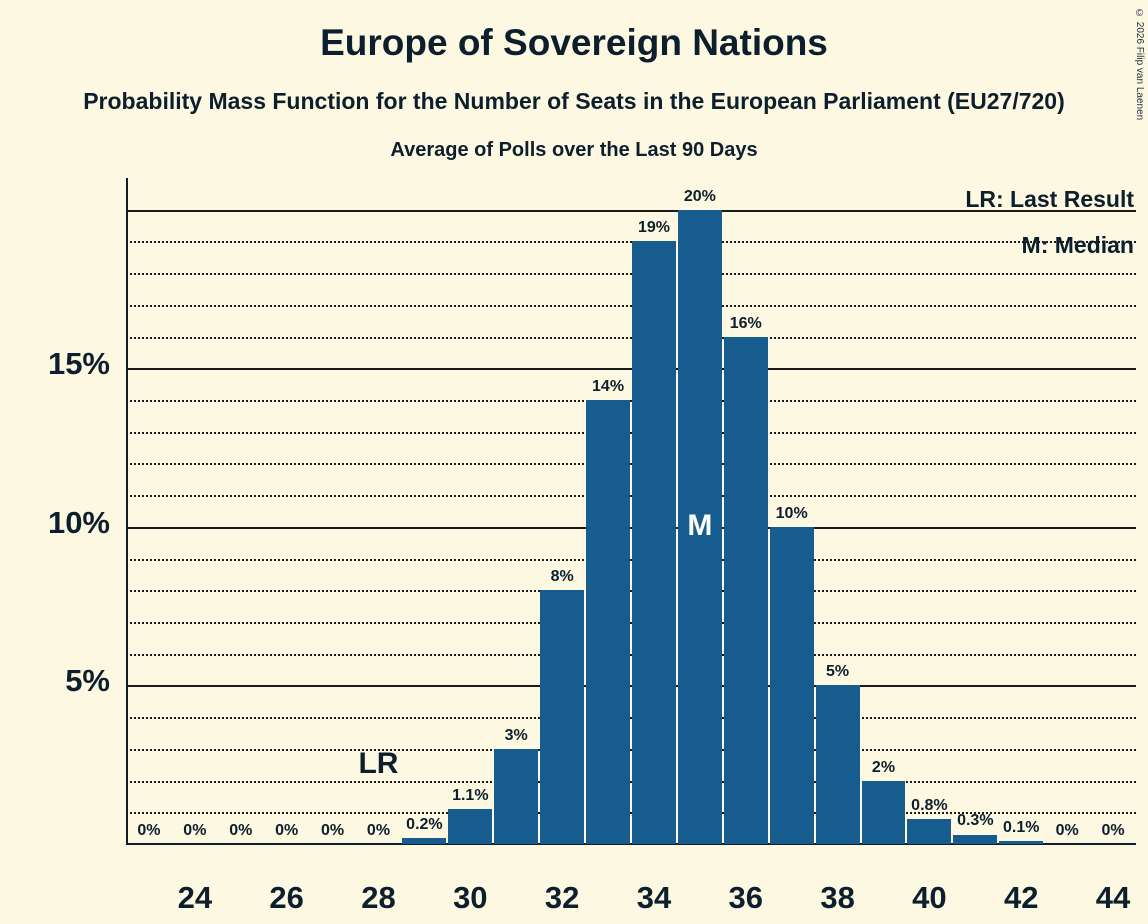 The image size is (1148, 924). Describe the element at coordinates (78, 364) in the screenshot. I see `y-axis-tick-label: 15%` at that location.